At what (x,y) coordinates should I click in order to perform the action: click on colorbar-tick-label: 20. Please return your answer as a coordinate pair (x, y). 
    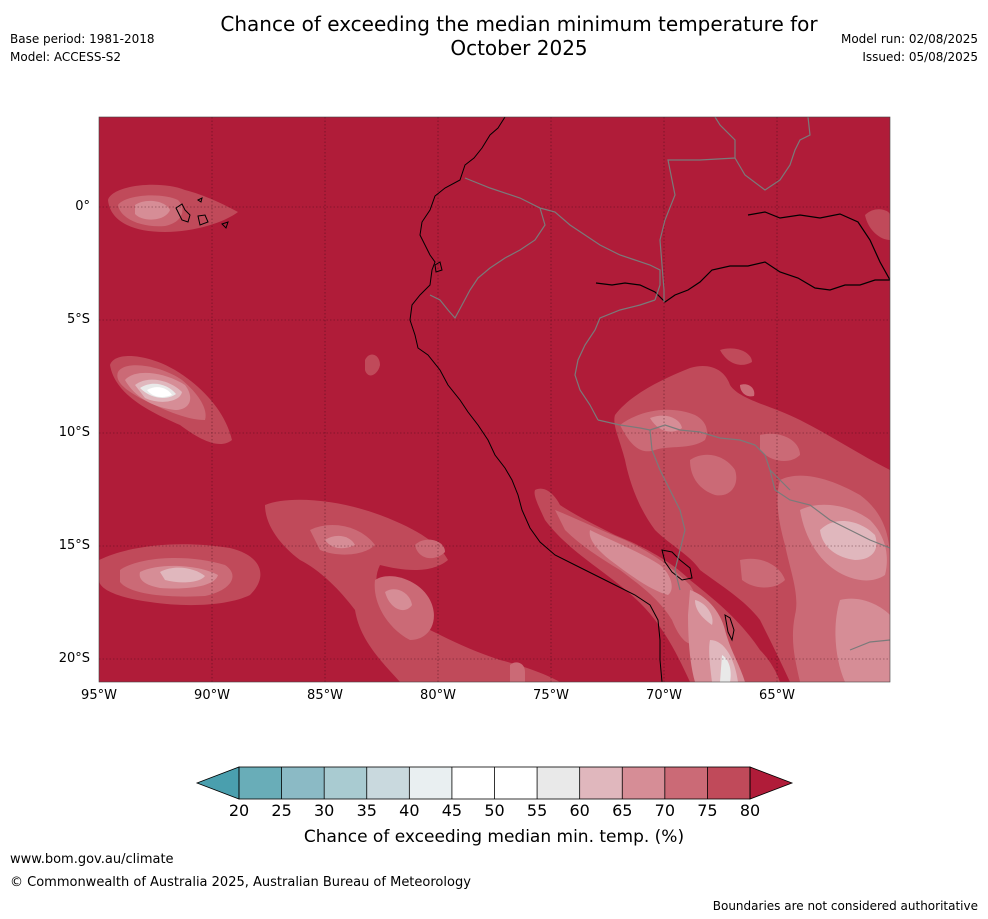
    Looking at the image, I should click on (239, 810).